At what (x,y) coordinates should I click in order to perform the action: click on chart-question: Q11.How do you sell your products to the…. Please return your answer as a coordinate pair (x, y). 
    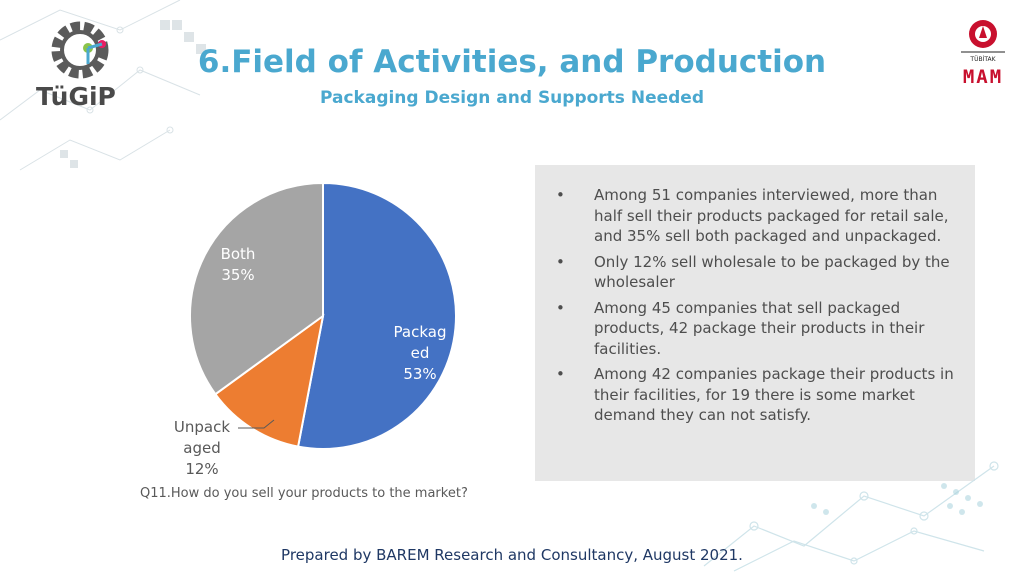
    Looking at the image, I should click on (304, 493).